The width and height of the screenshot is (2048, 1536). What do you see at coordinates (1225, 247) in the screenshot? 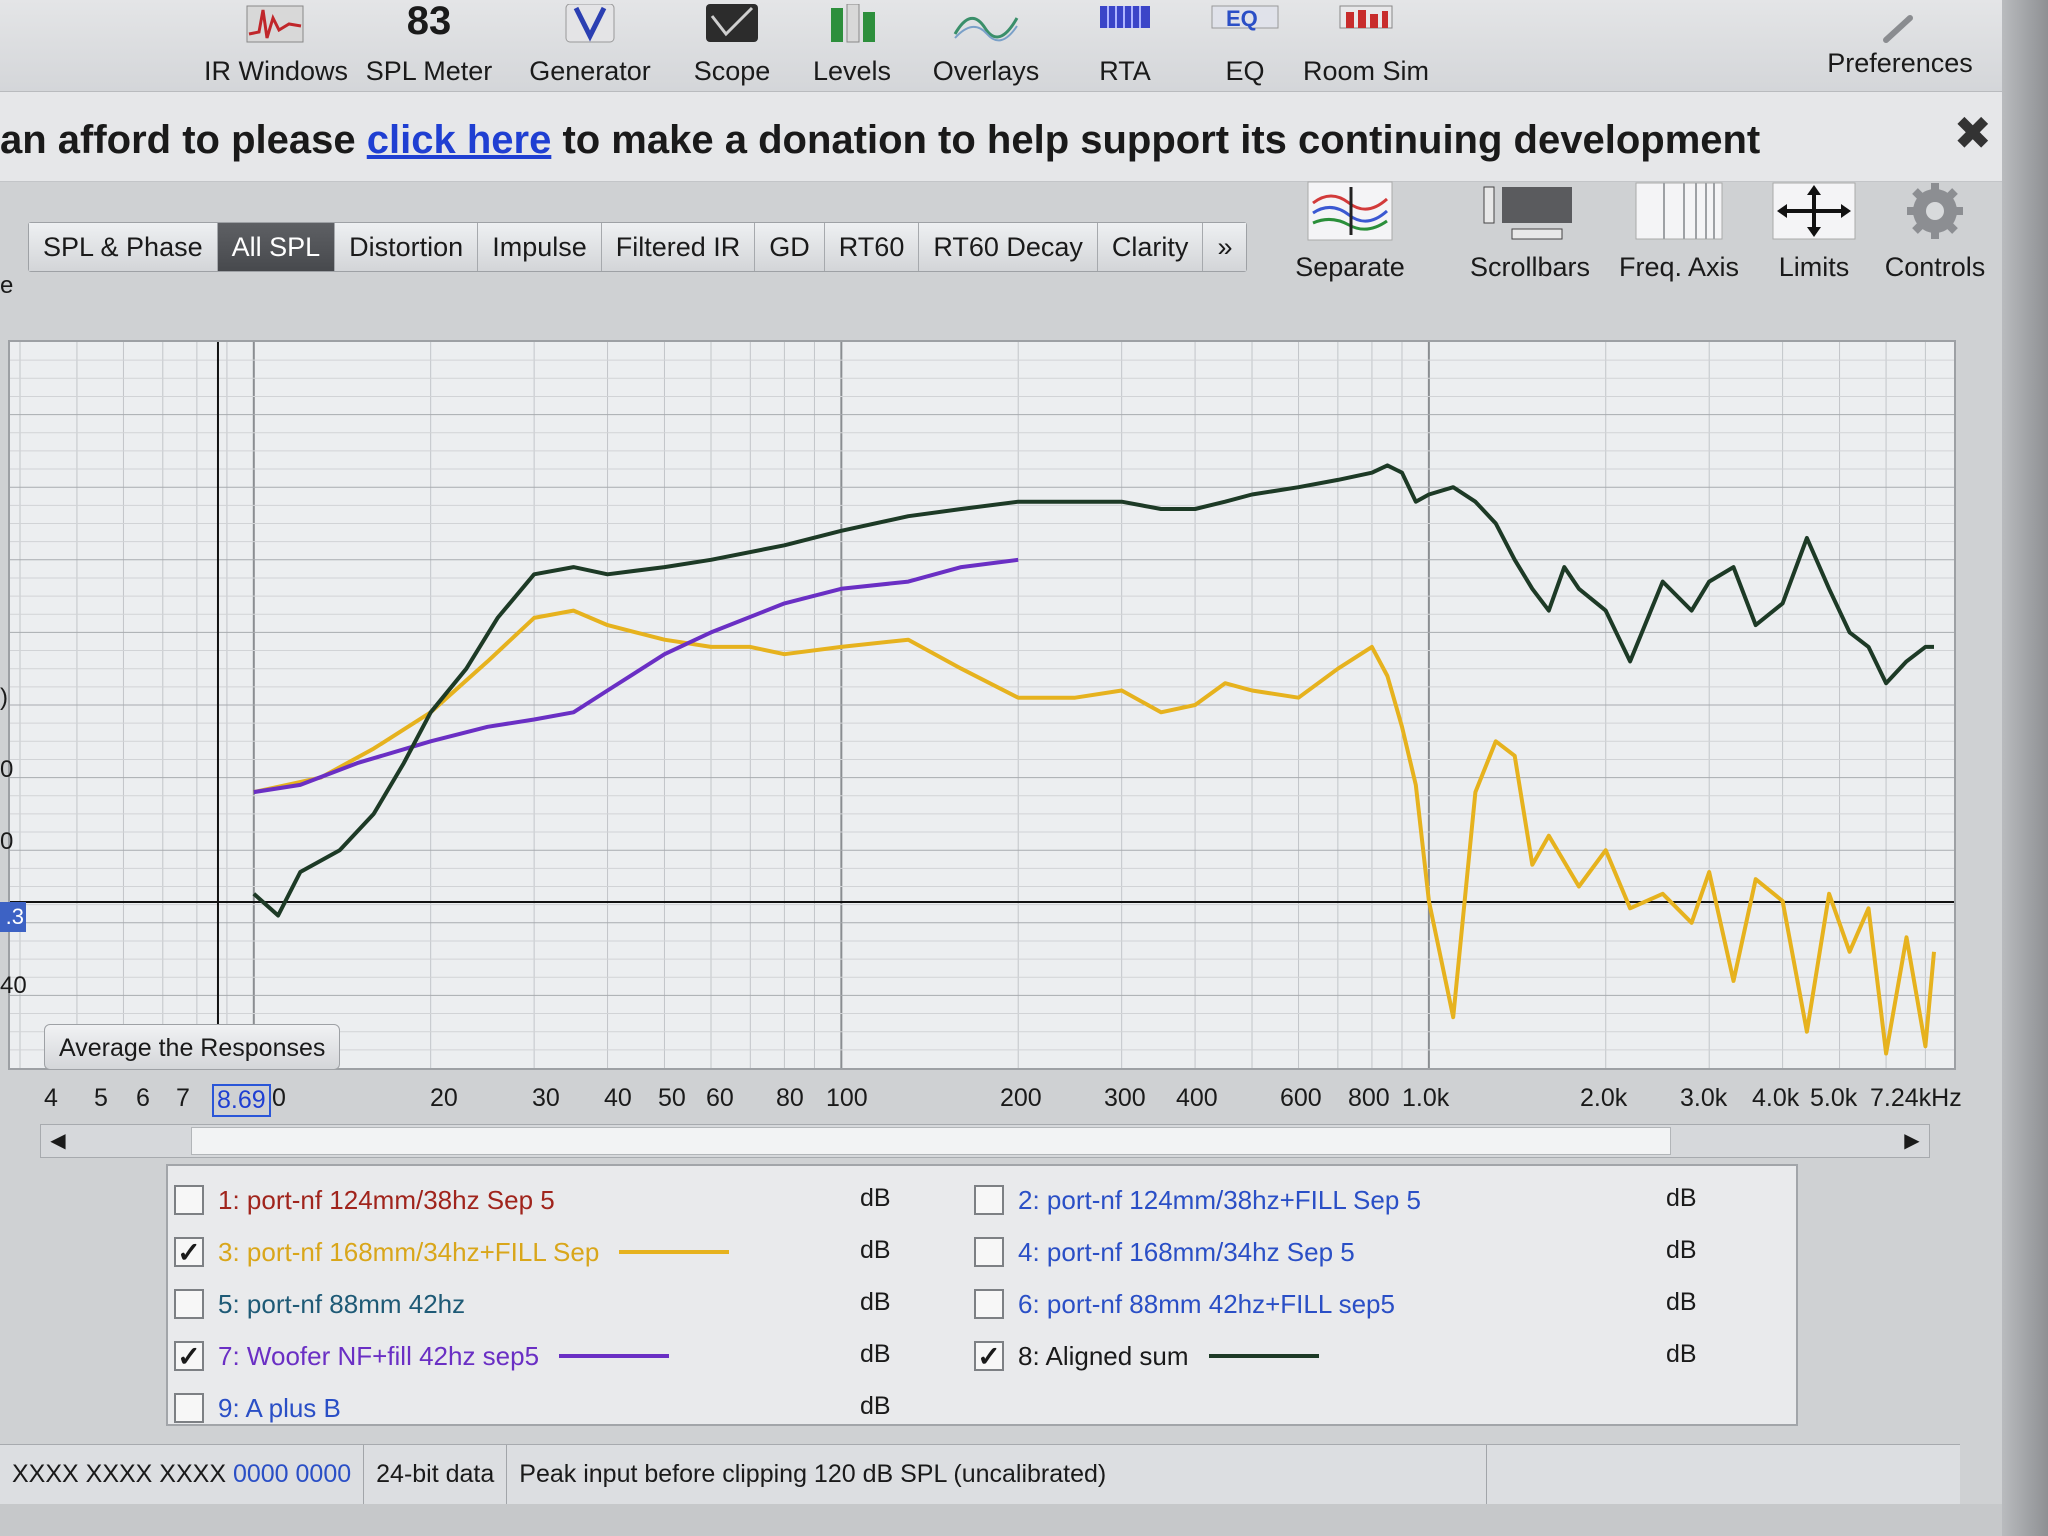
I see `tab-10: »` at bounding box center [1225, 247].